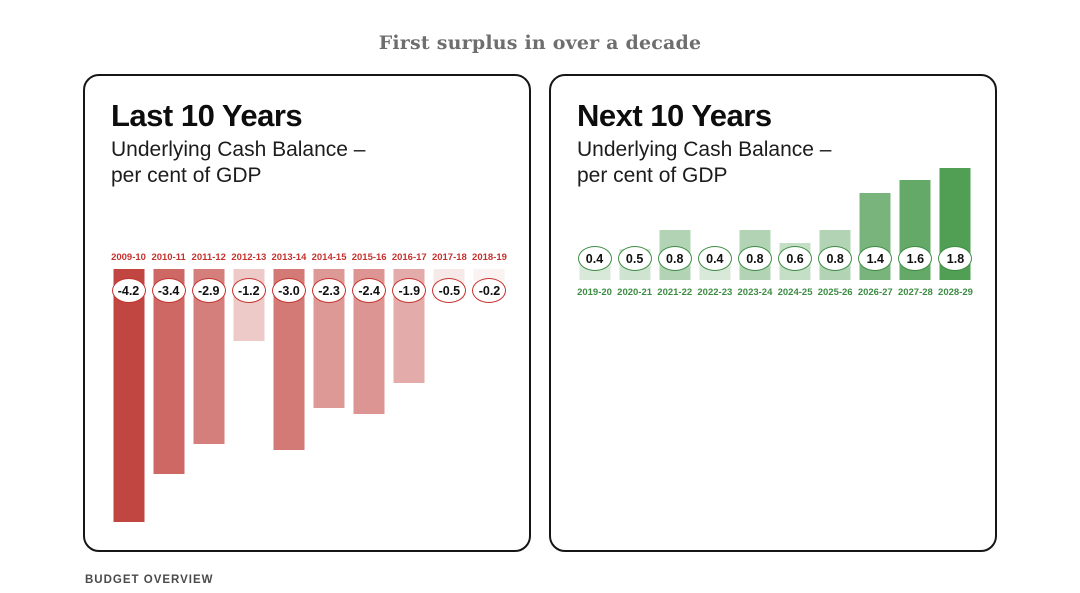  Describe the element at coordinates (249, 257) in the screenshot. I see `year-label: 2012-13` at that location.